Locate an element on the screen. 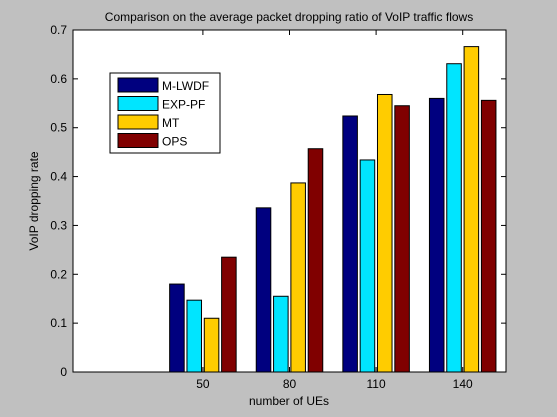 This screenshot has height=417, width=557. y-tick-label: 0.2 is located at coordinates (58, 274).